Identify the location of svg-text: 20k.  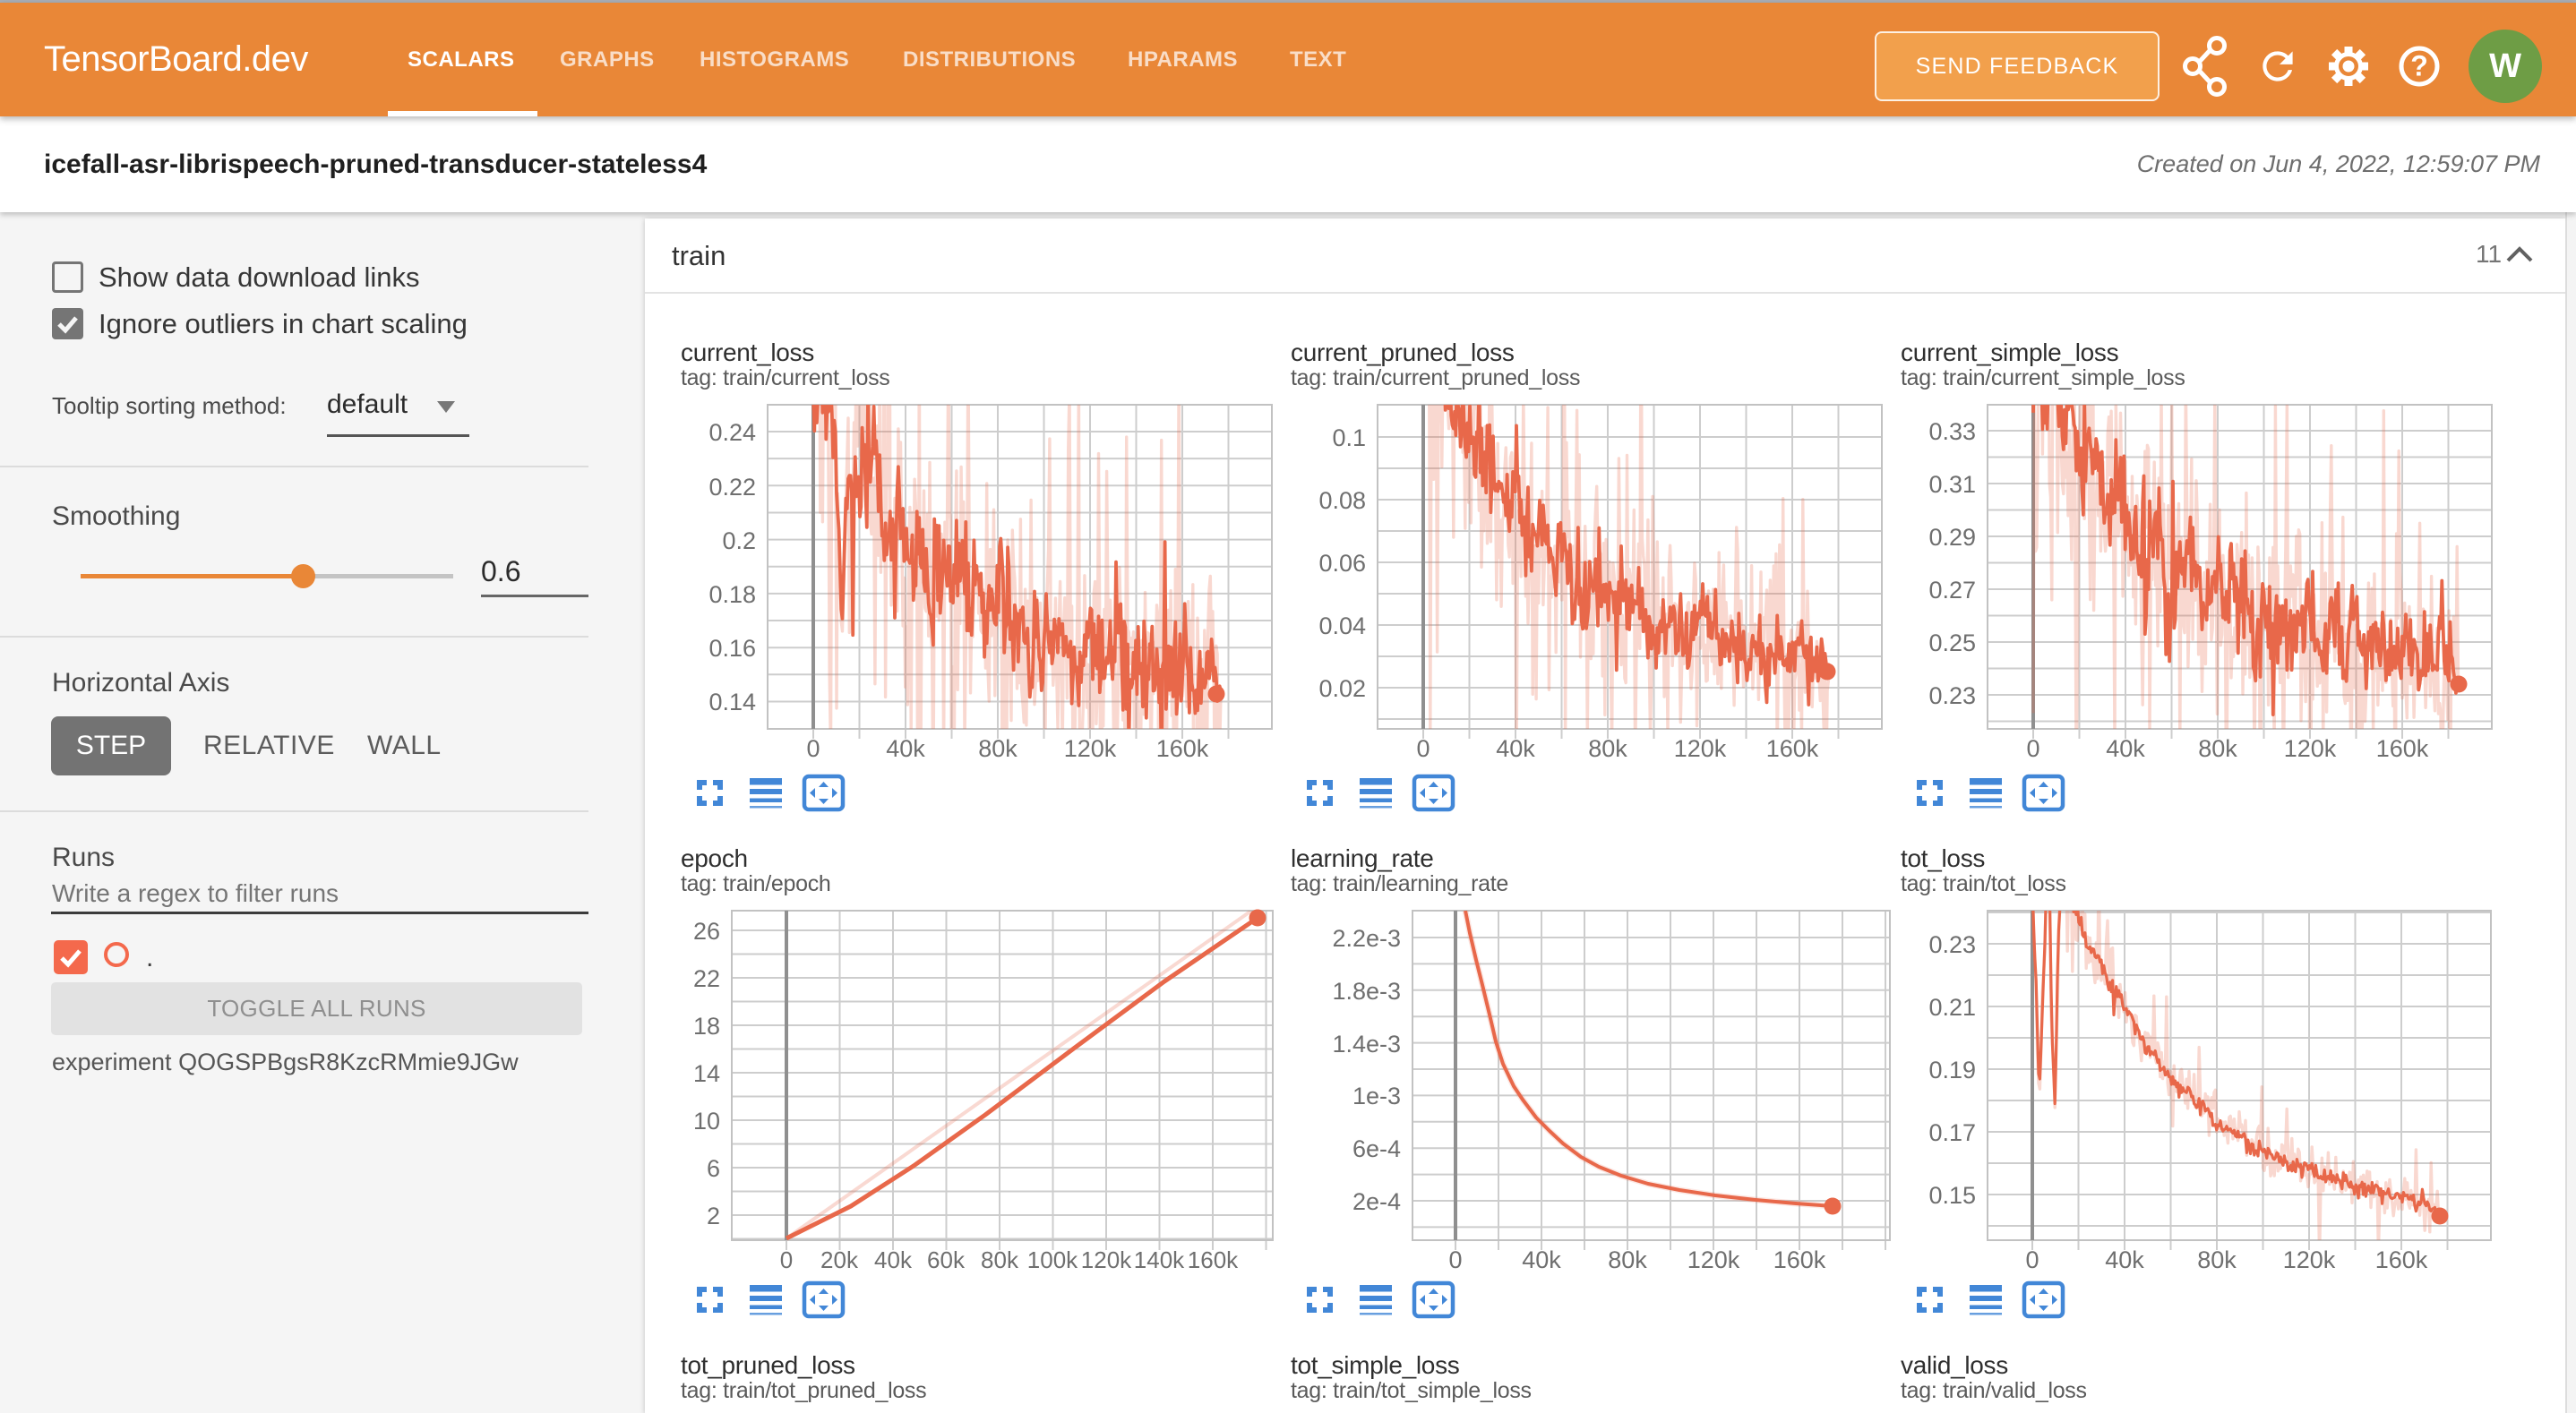
(839, 1259).